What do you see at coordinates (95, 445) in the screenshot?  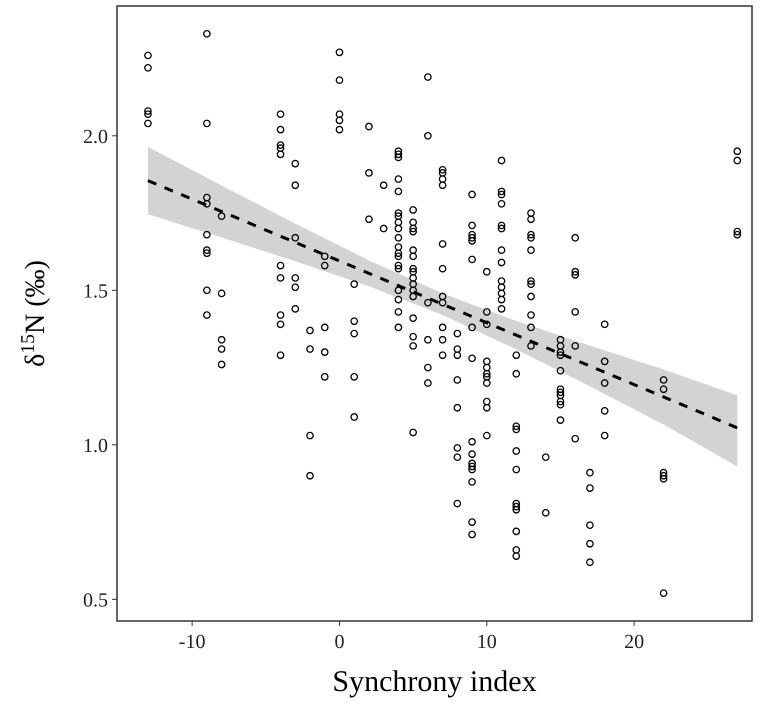 I see `y-tick-label: 1.0` at bounding box center [95, 445].